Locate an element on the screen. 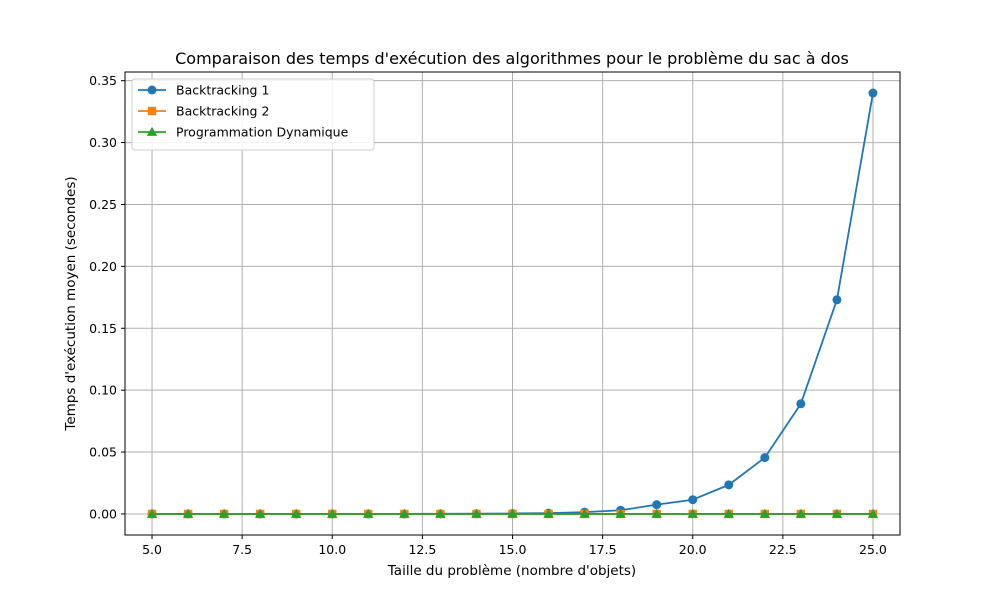 This screenshot has height=600, width=1000. legend-item: Backtracking 2 is located at coordinates (203, 111).